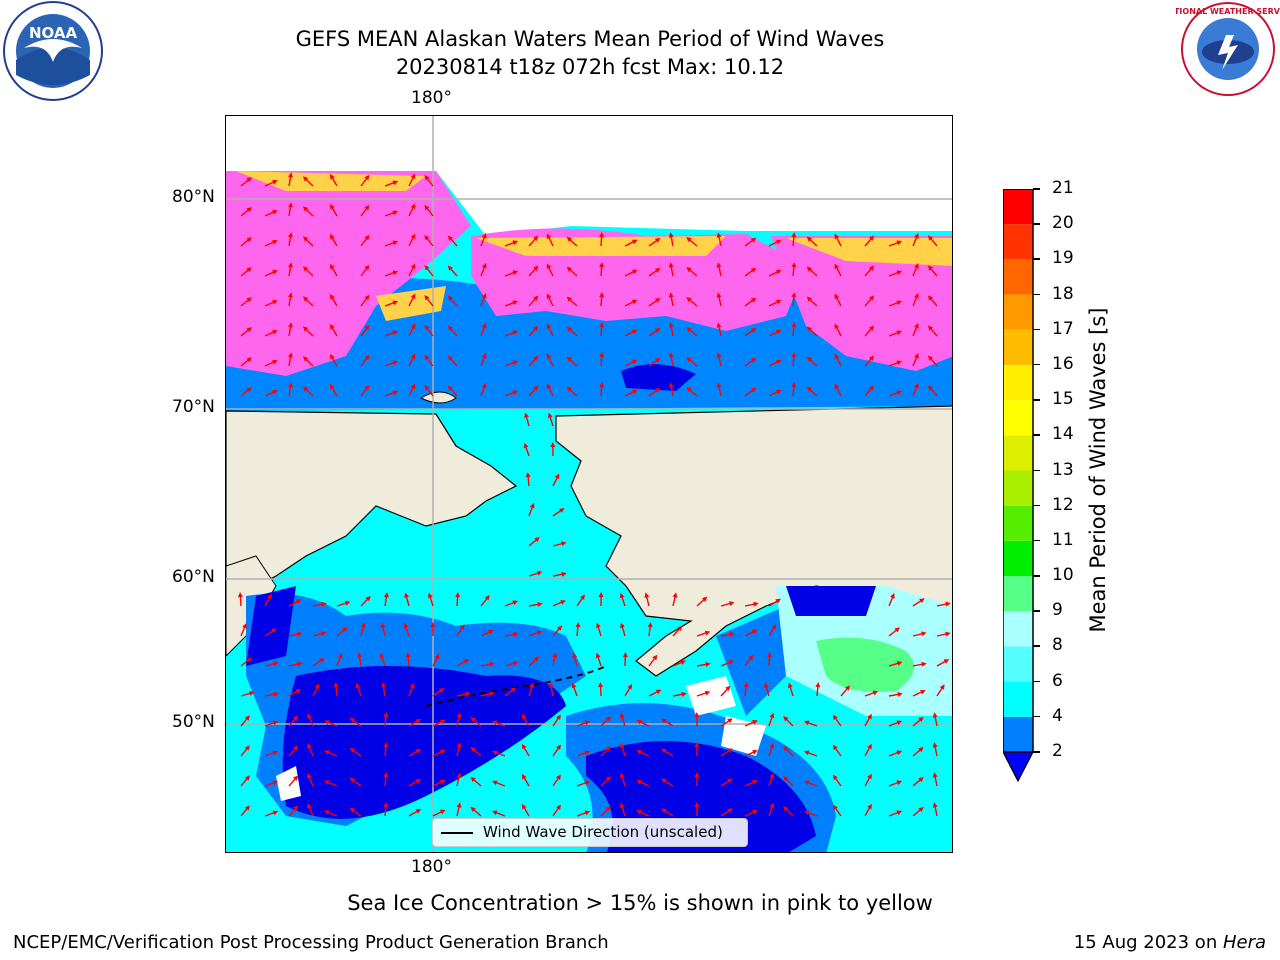 The width and height of the screenshot is (1280, 960). I want to click on colorbar-extend-min, so click(1018, 767).